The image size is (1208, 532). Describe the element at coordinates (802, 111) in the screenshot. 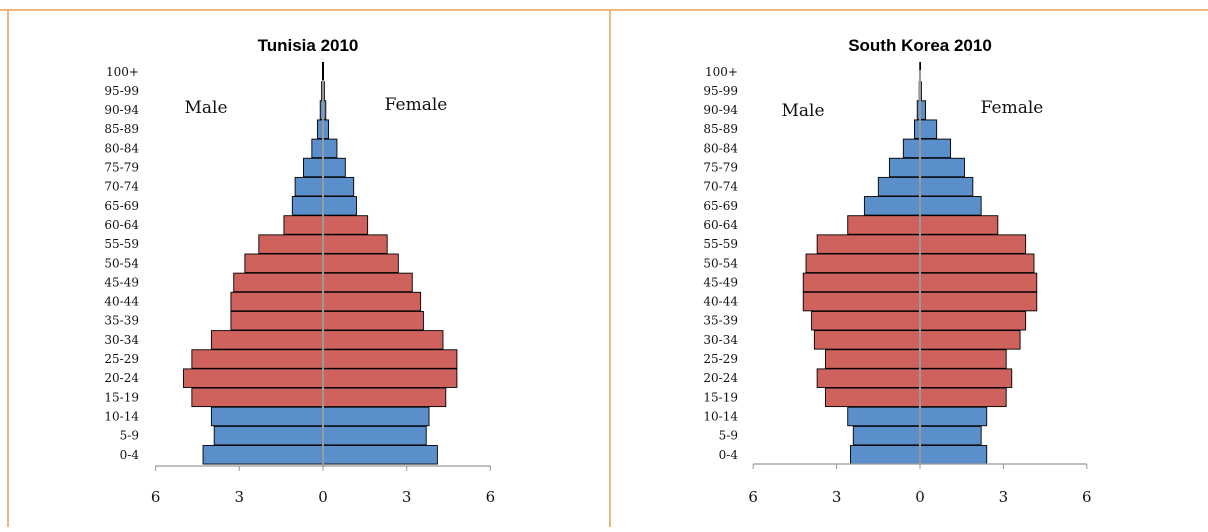

I see `male-label: Male` at that location.